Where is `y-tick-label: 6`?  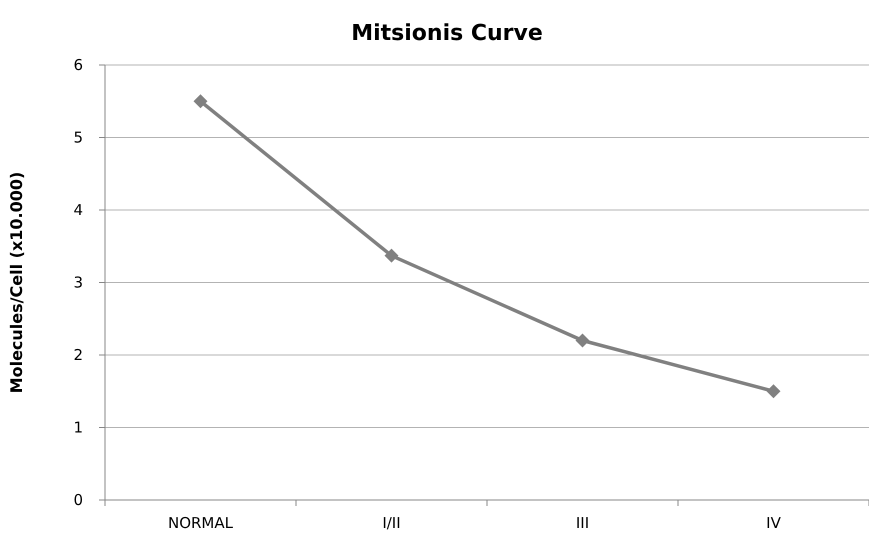
y-tick-label: 6 is located at coordinates (78, 65).